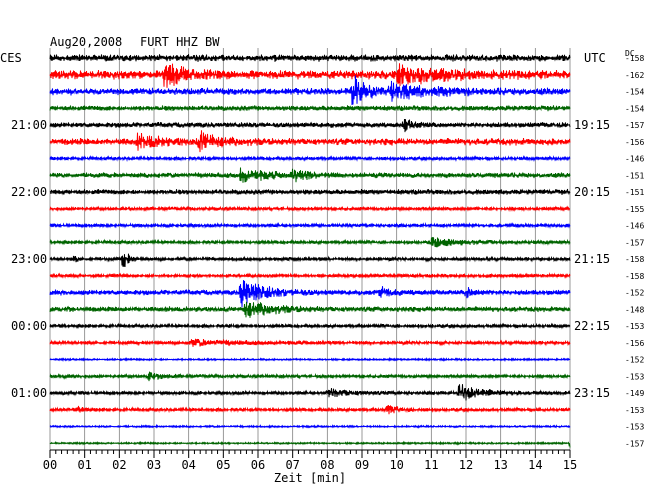 Image resolution: width=650 pixels, height=494 pixels. Describe the element at coordinates (29, 125) in the screenshot. I see `left-time-label: 21:00` at that location.